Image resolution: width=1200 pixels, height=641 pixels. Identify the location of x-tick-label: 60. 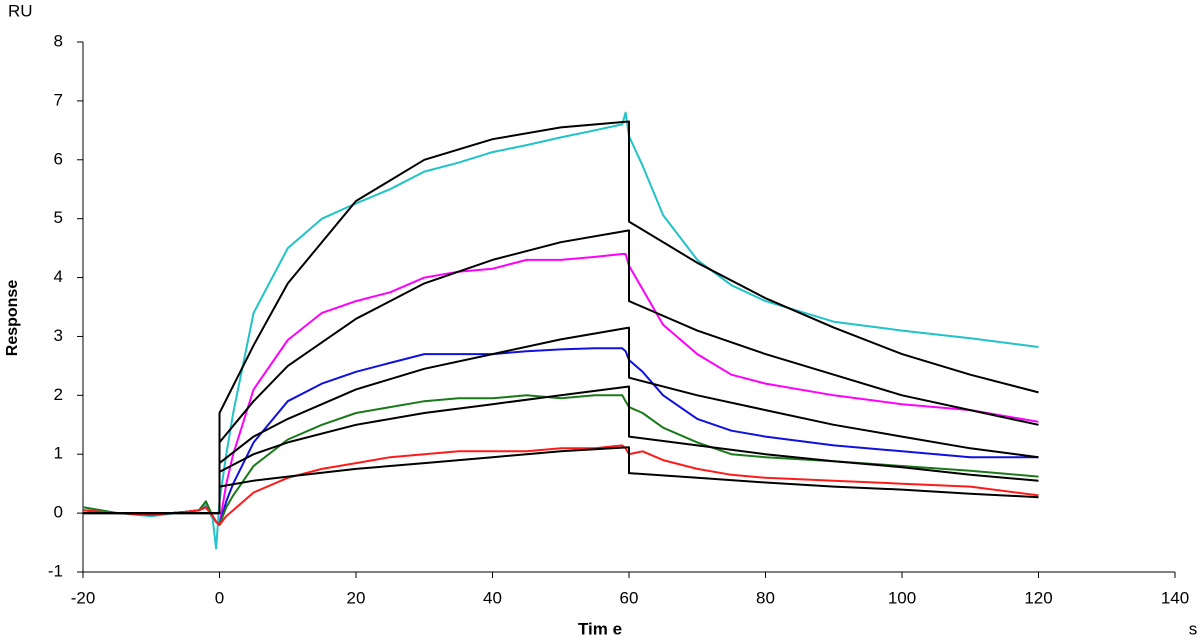
(629, 597).